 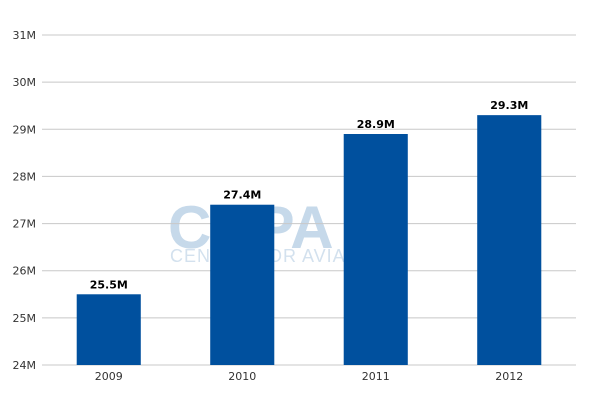 I want to click on y-tick-label: 27M, so click(x=25, y=224).